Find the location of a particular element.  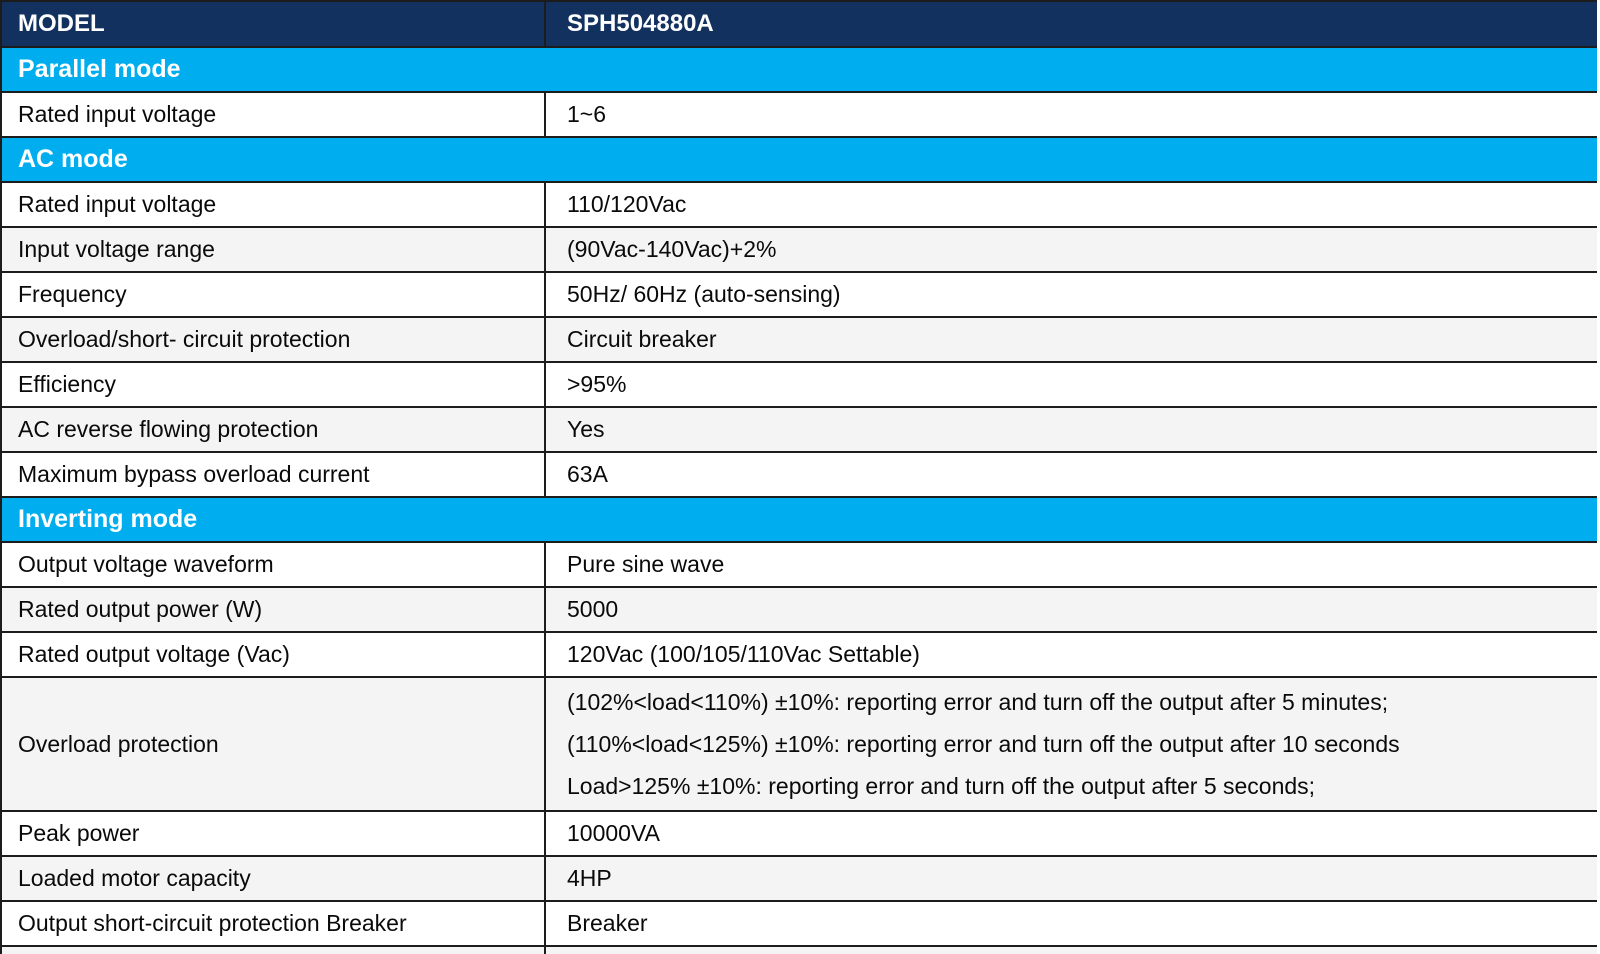

spec-label-cell: Input voltage range is located at coordinates (273, 250).